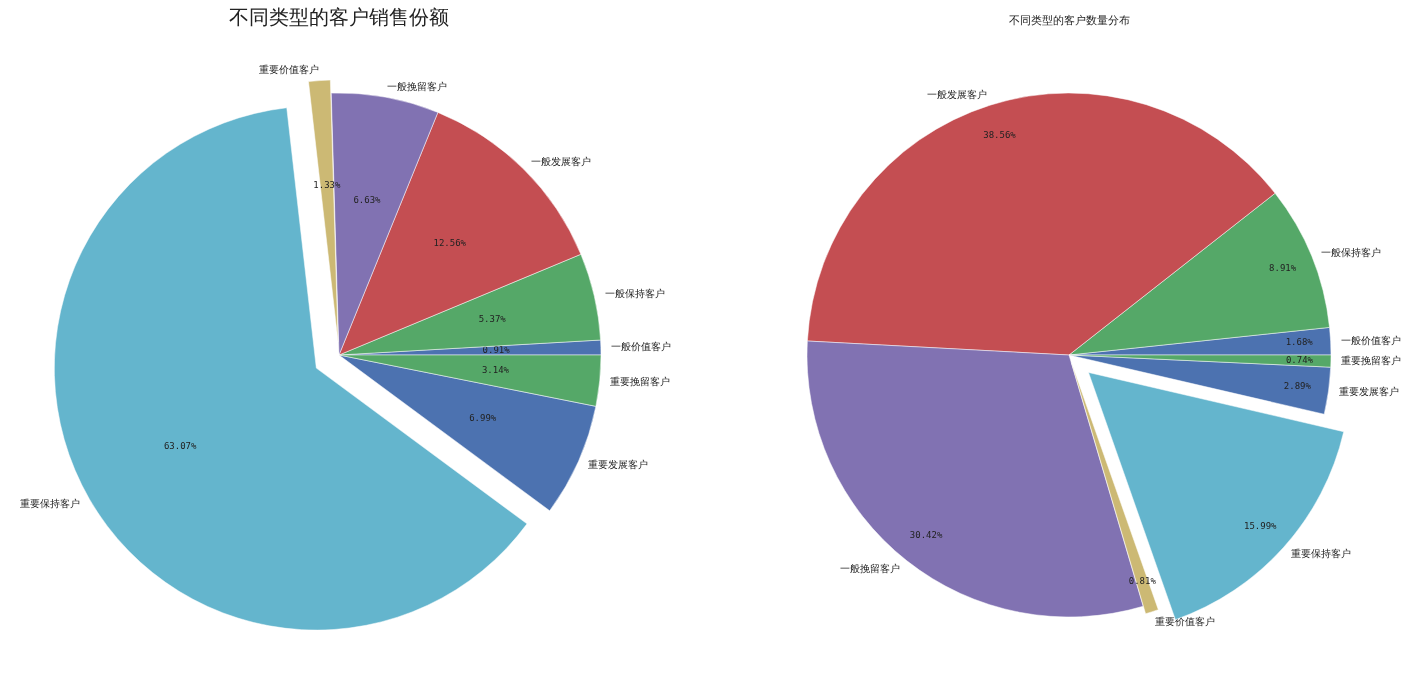 Image resolution: width=1422 pixels, height=689 pixels. Describe the element at coordinates (327, 184) in the screenshot. I see `data-label: 1.33%` at that location.